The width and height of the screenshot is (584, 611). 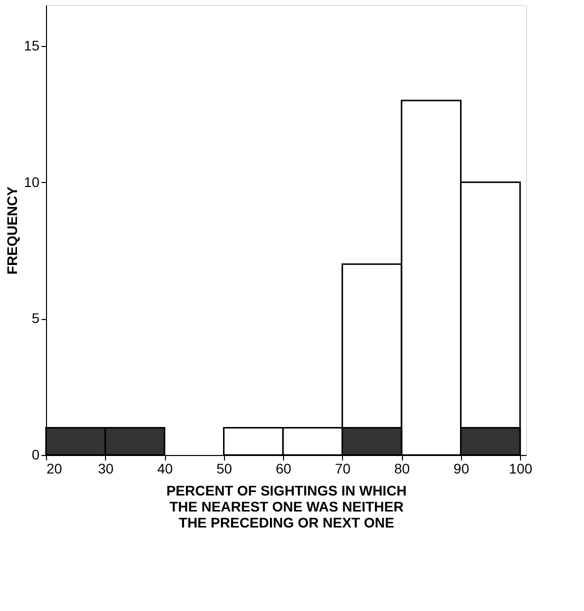 I want to click on y-axis-title: FREQUENCY, so click(x=12, y=230).